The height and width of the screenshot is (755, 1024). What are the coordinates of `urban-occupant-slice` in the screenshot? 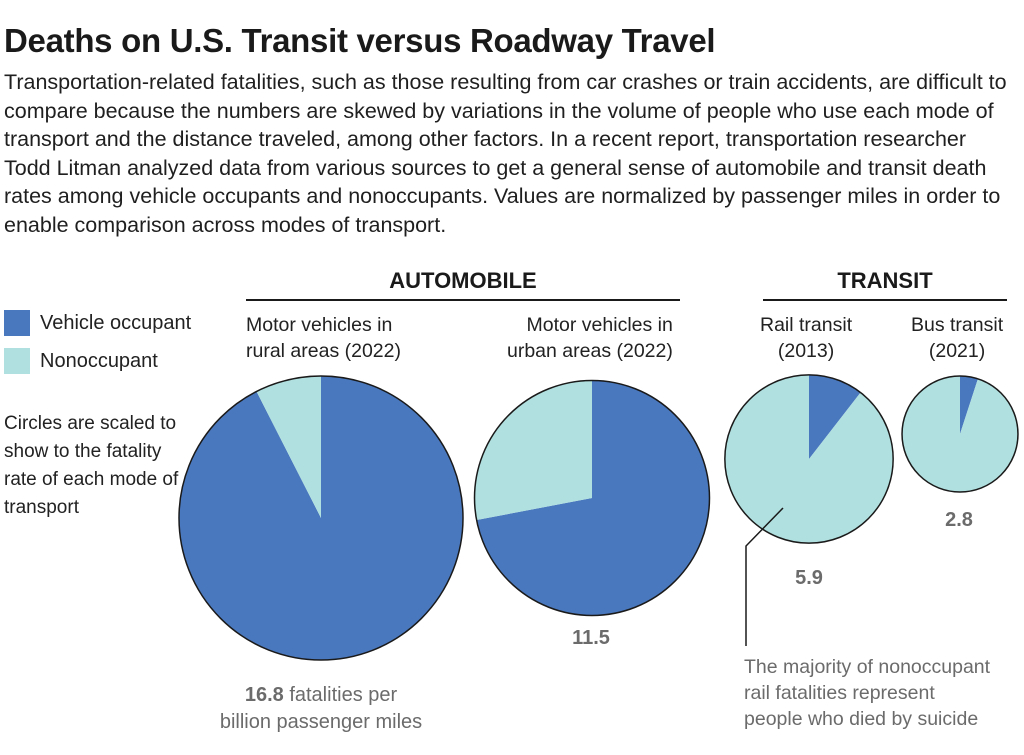 It's located at (593, 498).